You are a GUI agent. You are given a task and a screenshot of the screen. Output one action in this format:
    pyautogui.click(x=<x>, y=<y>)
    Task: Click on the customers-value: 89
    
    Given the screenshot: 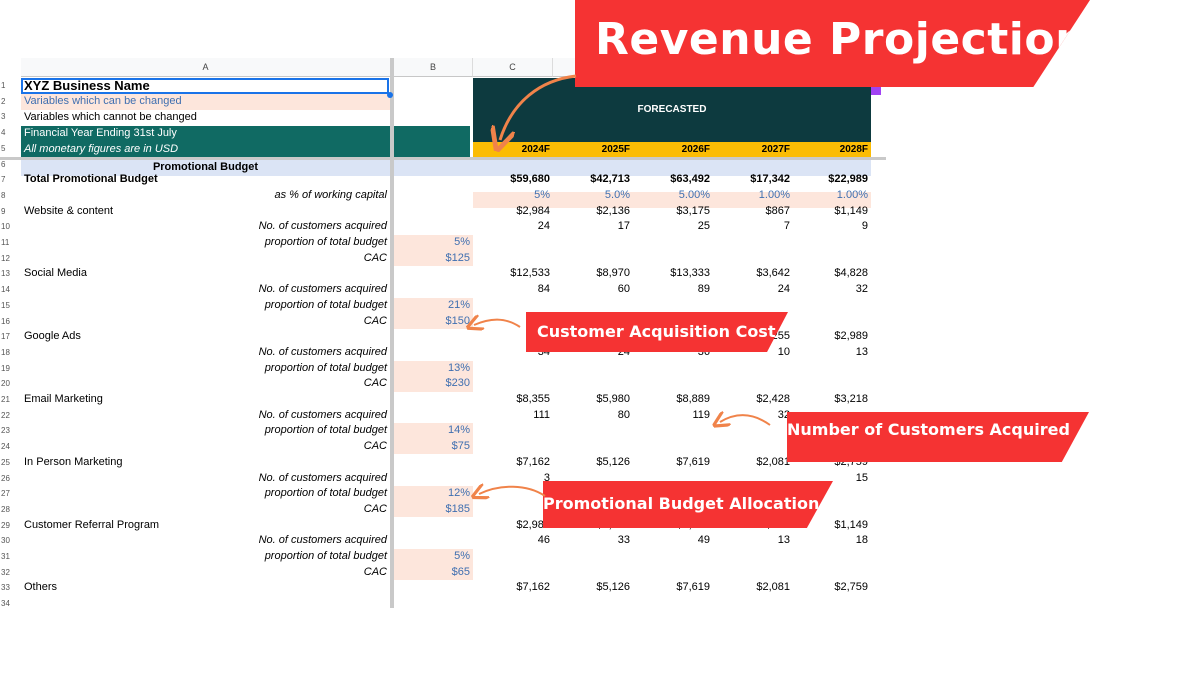 What is the action you would take?
    pyautogui.click(x=703, y=289)
    